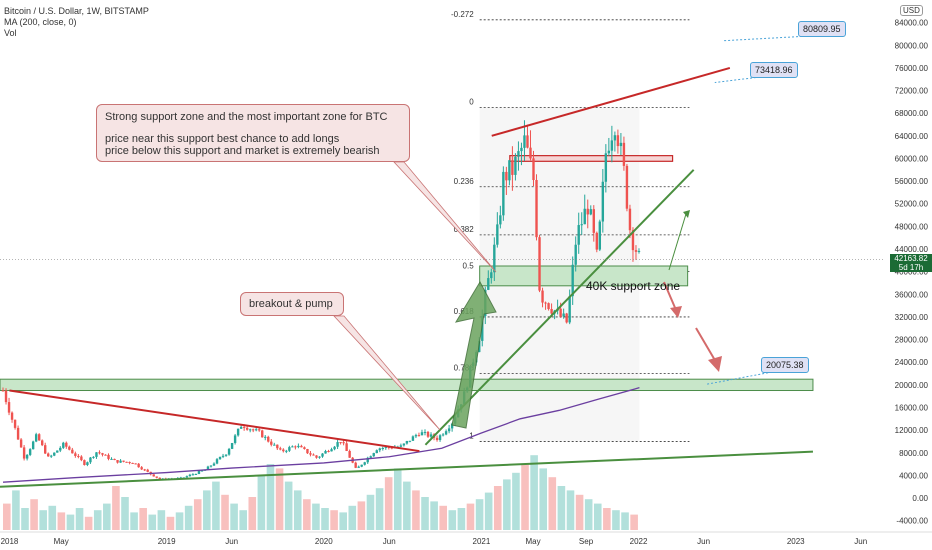  I want to click on bearish-projection-arrow, so click(670, 296).